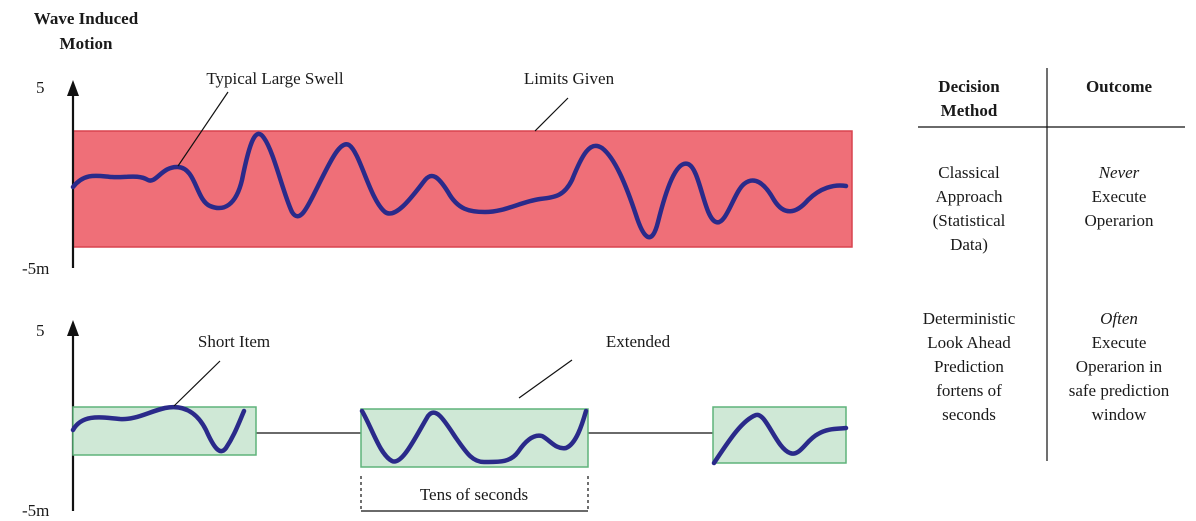 Image resolution: width=1196 pixels, height=521 pixels. Describe the element at coordinates (969, 390) in the screenshot. I see `row2-method-line4: fortens of` at that location.